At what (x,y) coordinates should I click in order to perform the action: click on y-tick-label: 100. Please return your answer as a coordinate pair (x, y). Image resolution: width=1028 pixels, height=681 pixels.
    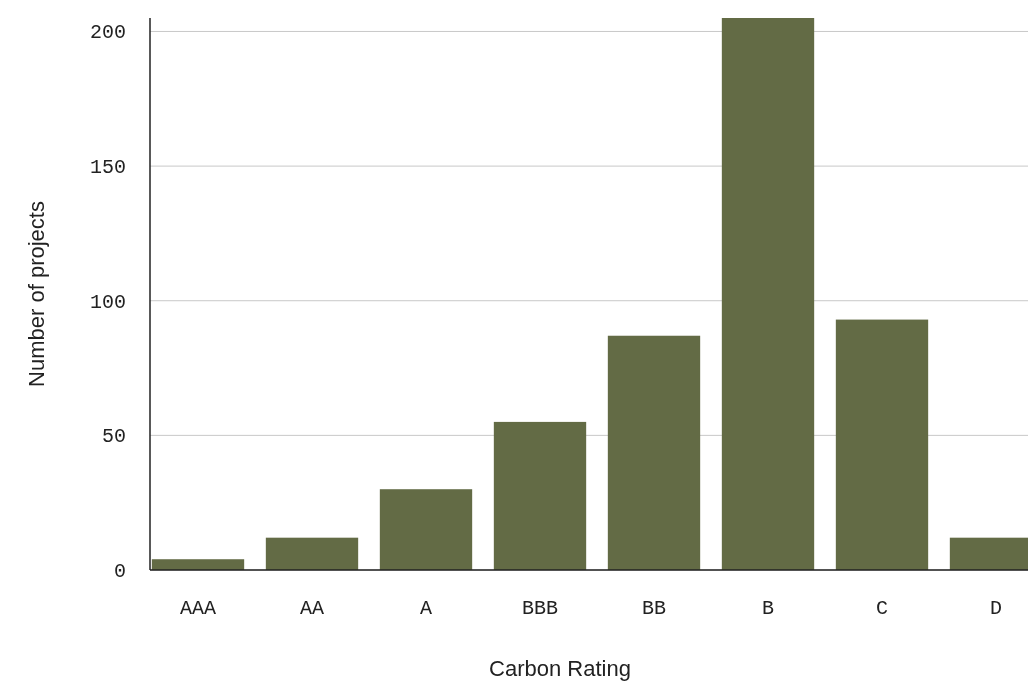
    Looking at the image, I should click on (107, 302).